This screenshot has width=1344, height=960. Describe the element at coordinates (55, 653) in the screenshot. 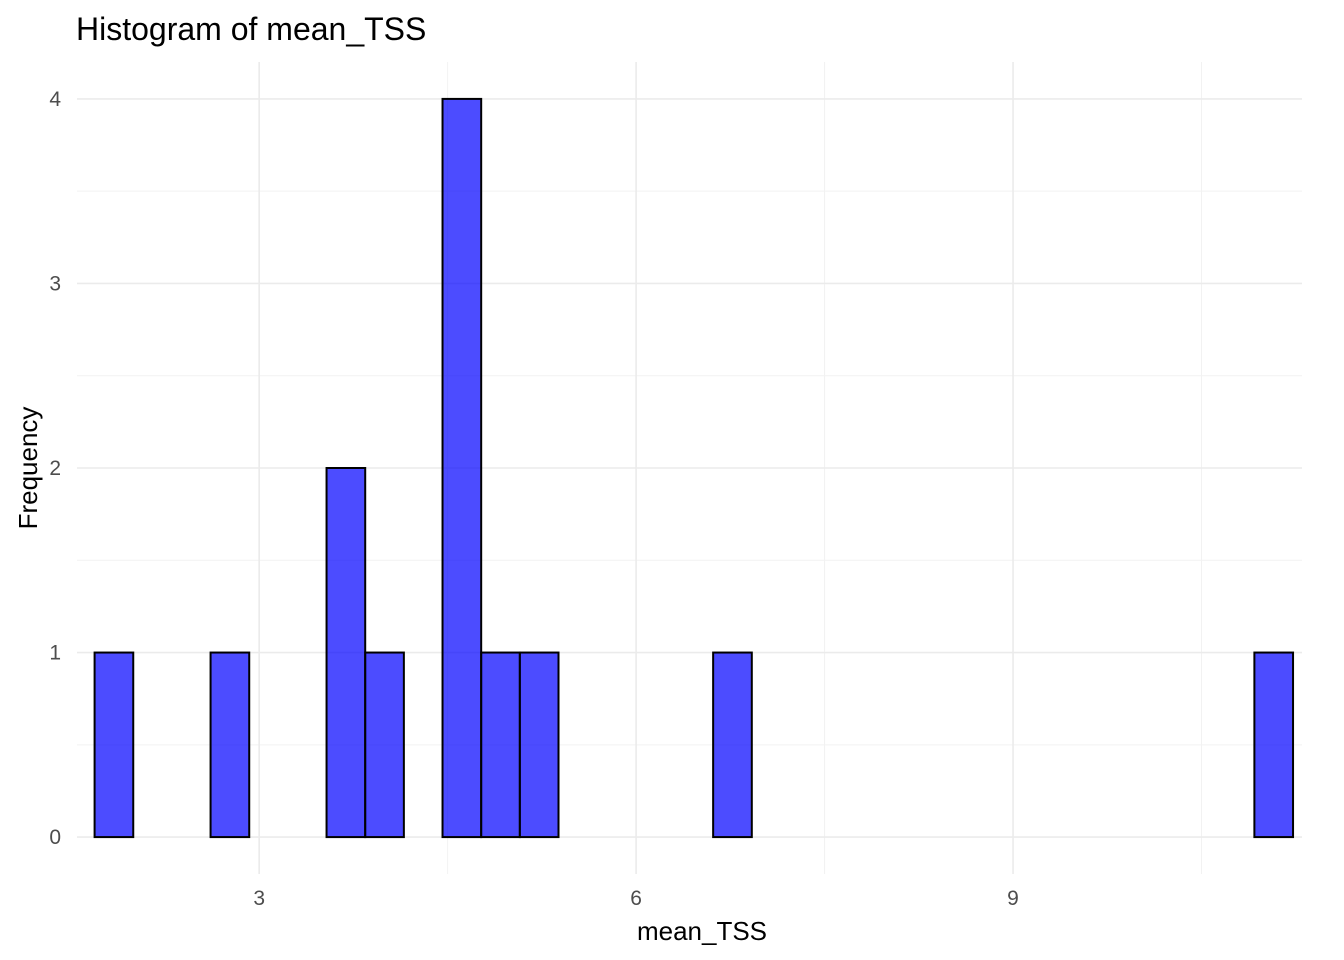

I see `y-tick-label: 1` at that location.